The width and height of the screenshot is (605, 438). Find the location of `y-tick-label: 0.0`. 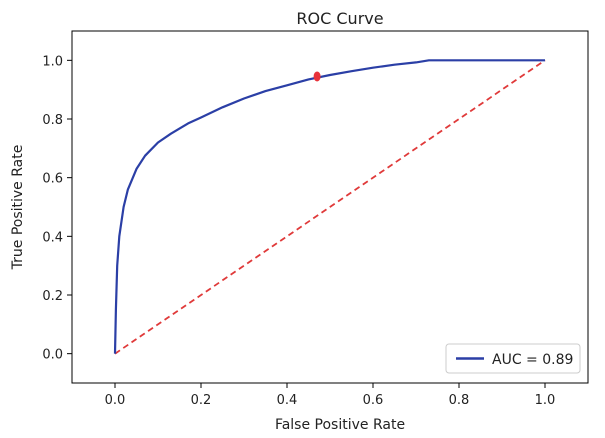

y-tick-label: 0.0 is located at coordinates (52, 355).